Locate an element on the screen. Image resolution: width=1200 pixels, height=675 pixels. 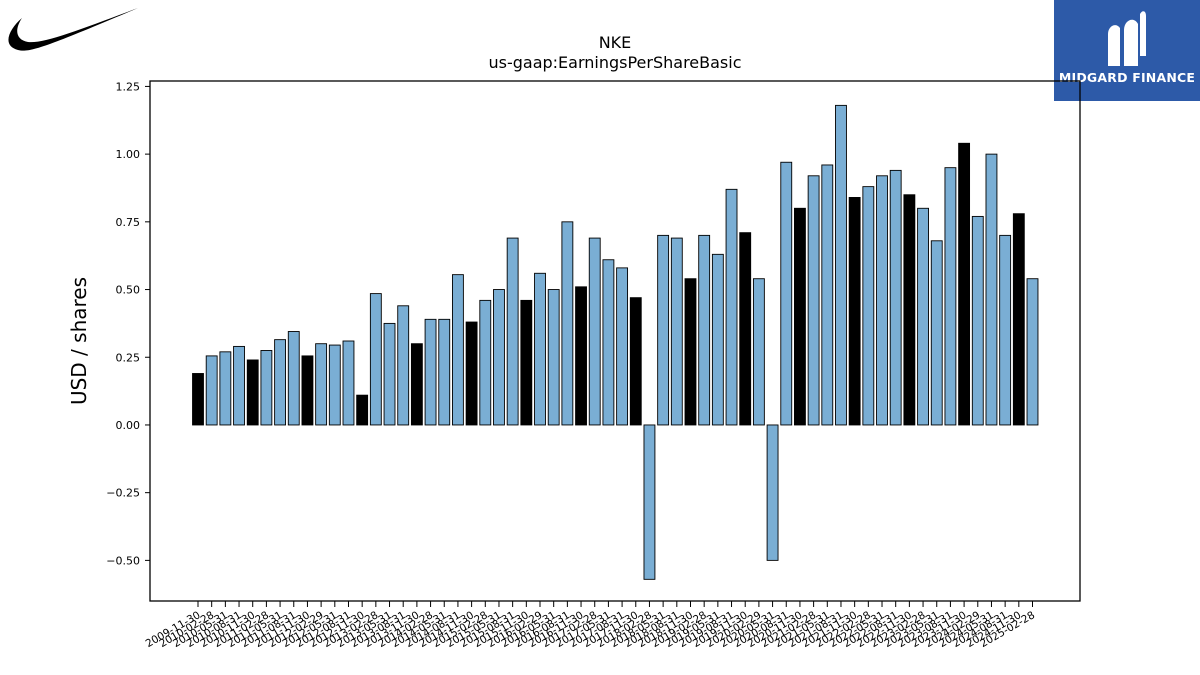
chart-title: NKE is located at coordinates (615, 42).